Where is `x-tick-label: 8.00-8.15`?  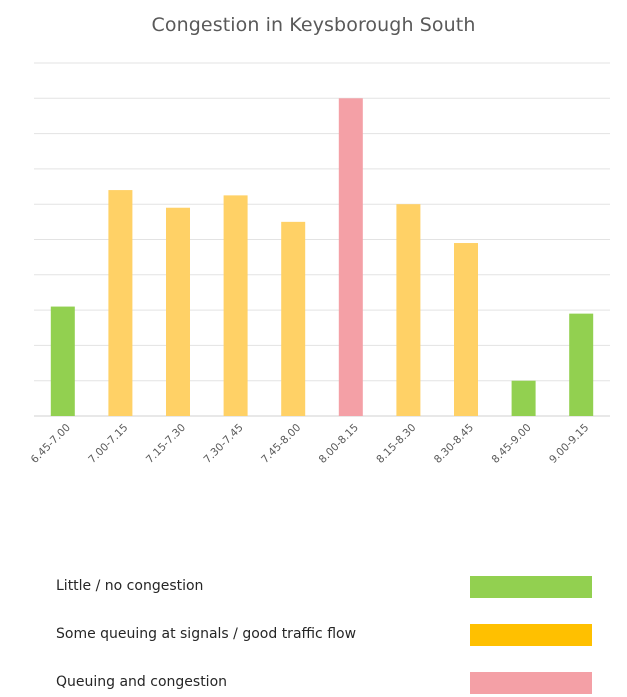
x-tick-label: 8.00-8.15 is located at coordinates (339, 444).